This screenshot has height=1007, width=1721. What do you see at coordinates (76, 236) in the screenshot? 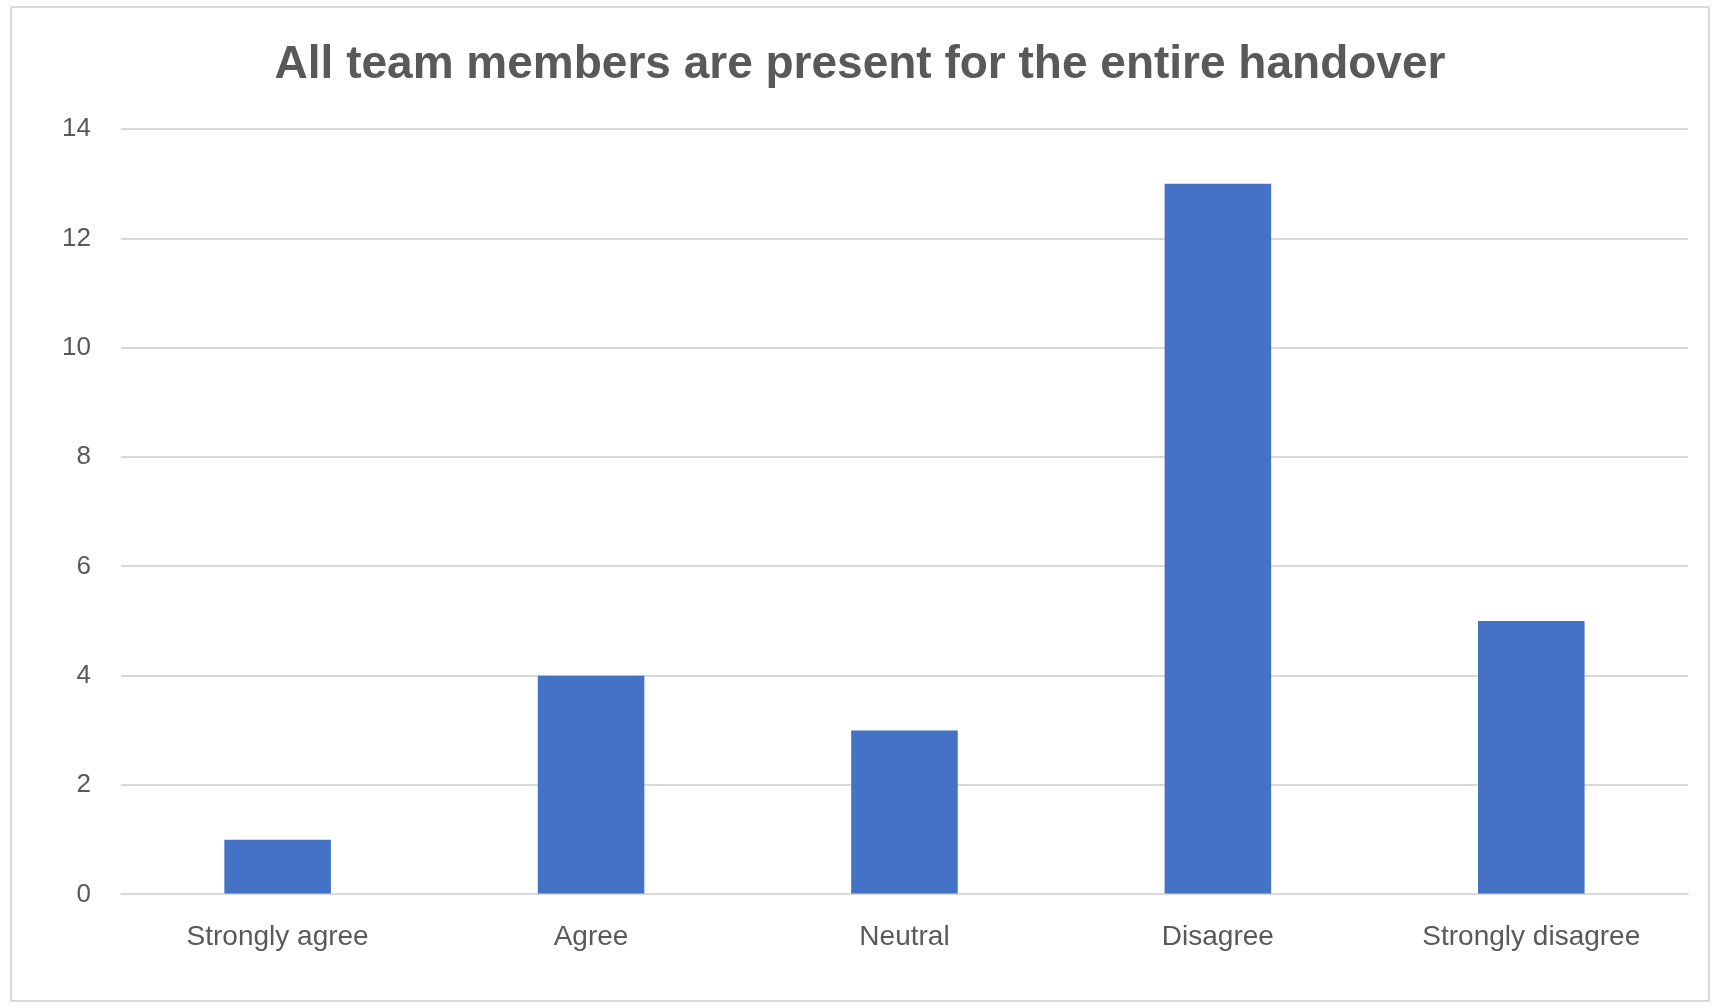
I see `y-tick-label: 12` at bounding box center [76, 236].